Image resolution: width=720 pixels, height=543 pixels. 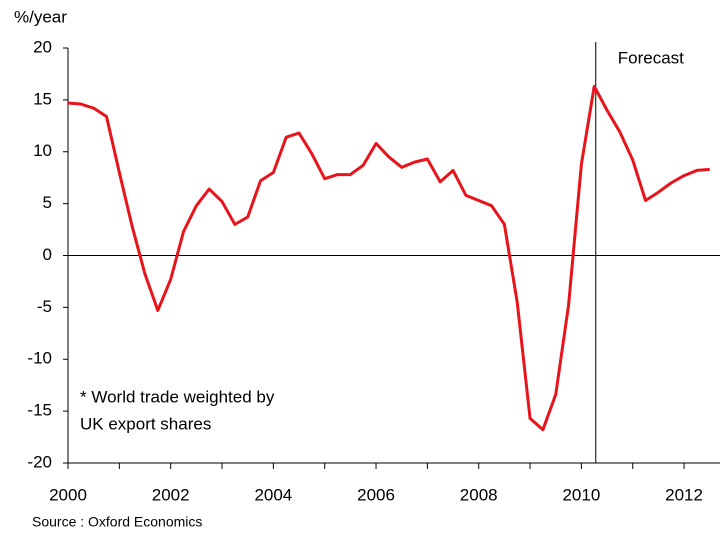 I want to click on y-tick-label: 20, so click(x=42, y=46).